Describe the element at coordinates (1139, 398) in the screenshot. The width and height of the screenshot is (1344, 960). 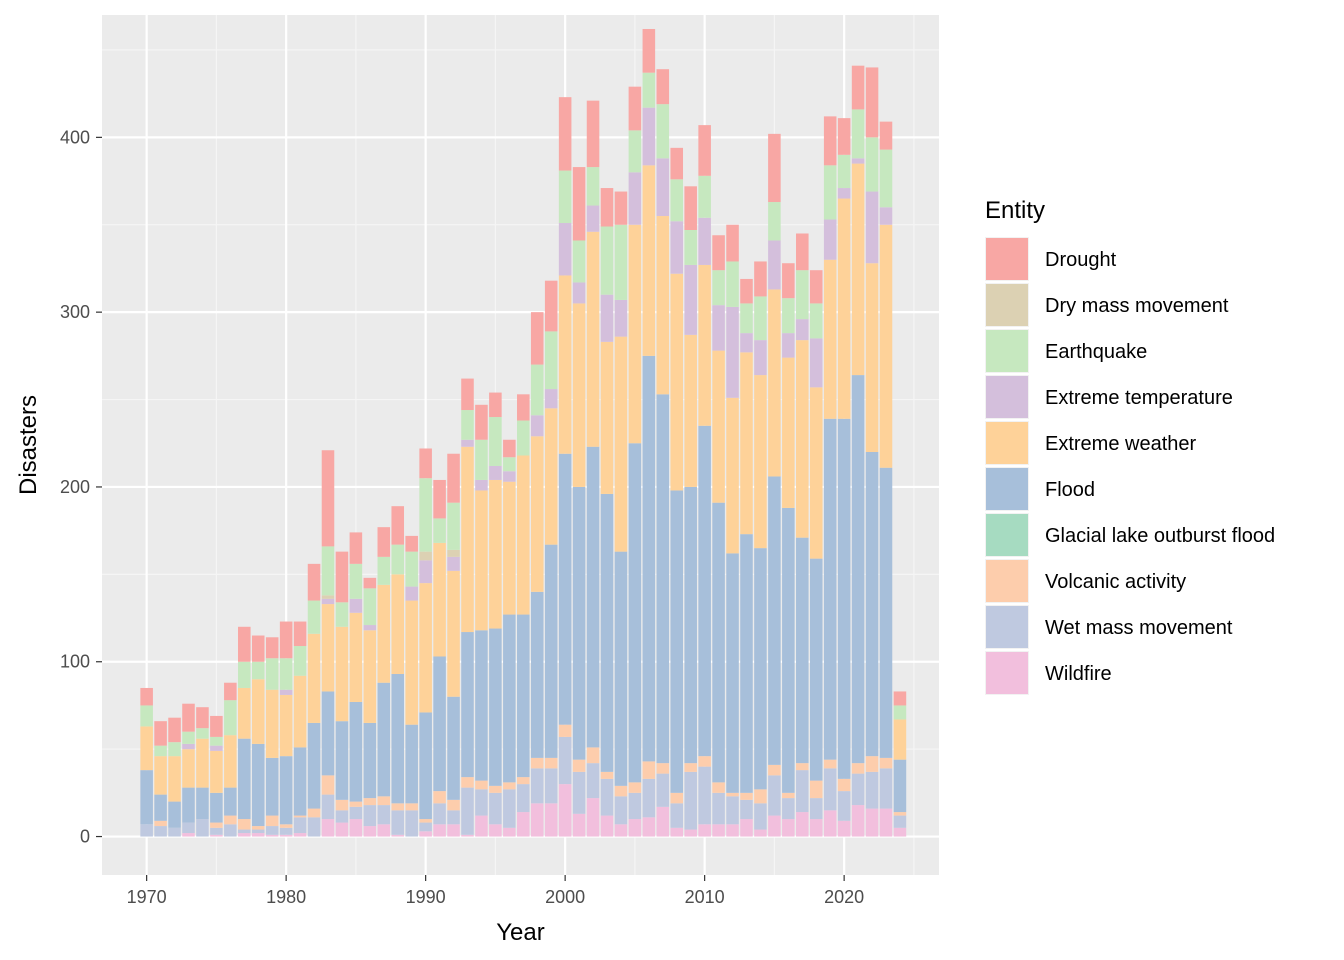
I see `legend-label: Extreme temperature` at that location.